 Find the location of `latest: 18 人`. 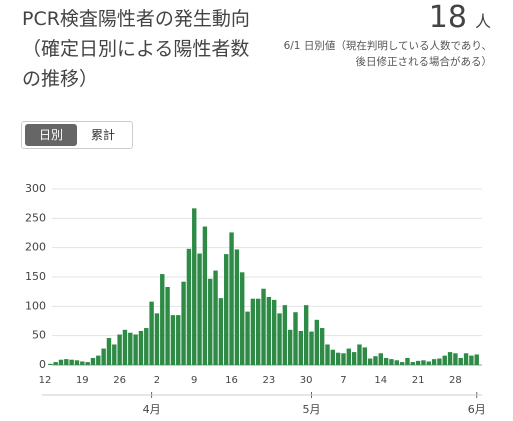

latest: 18 人 is located at coordinates (460, 17).